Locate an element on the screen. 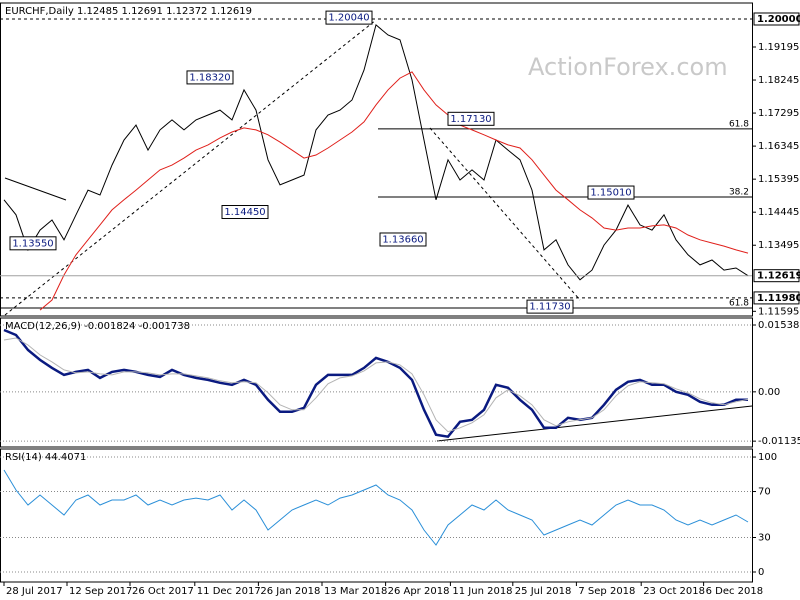 Image resolution: width=800 pixels, height=600 pixels. annotation: 1.14450 is located at coordinates (244, 212).